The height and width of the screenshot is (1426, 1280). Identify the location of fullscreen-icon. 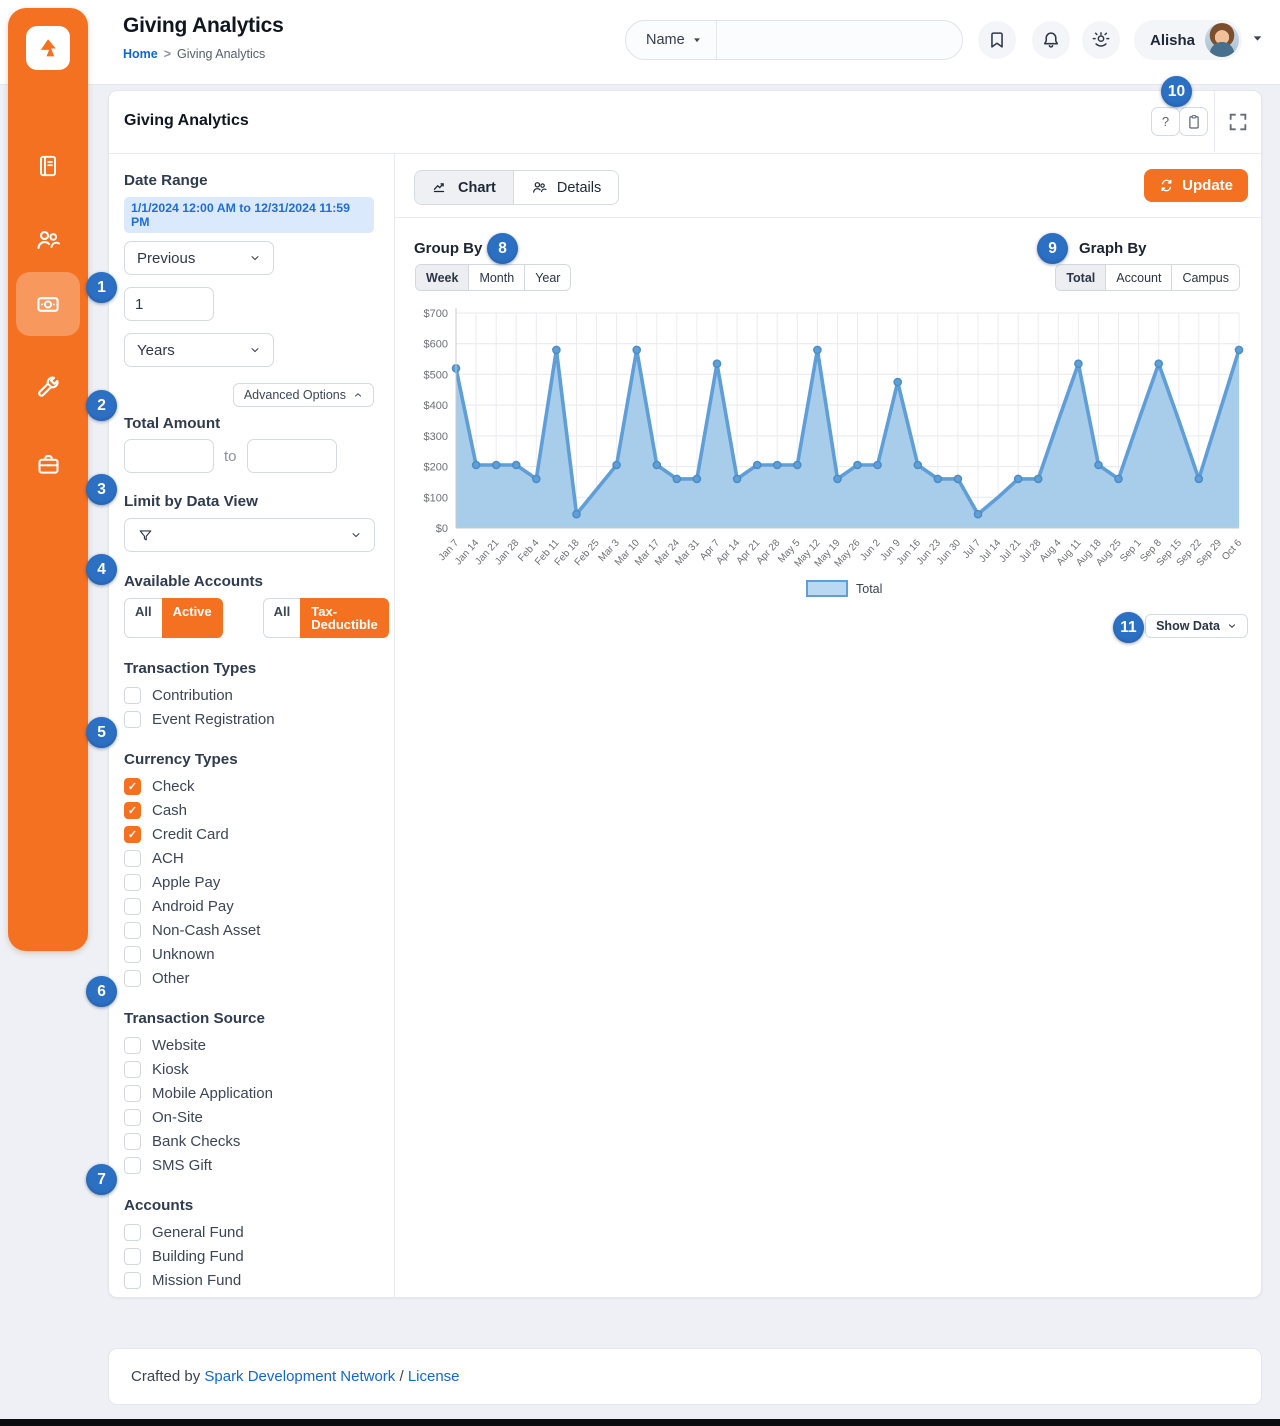
(1238, 122).